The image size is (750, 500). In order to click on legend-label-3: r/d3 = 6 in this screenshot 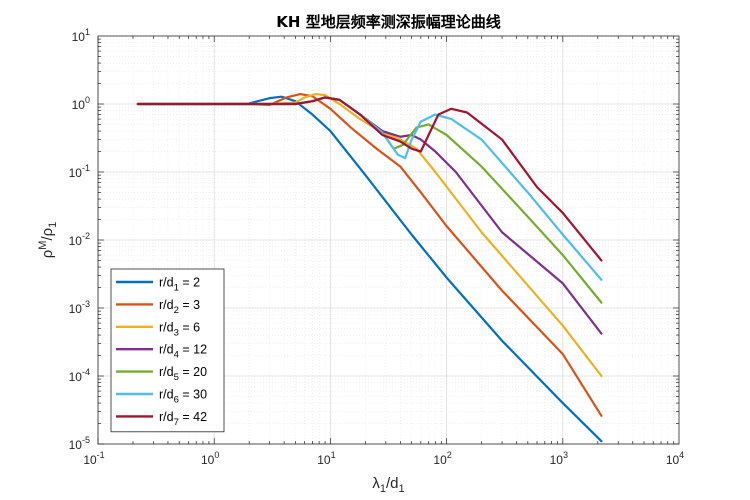, I will do `click(179, 329)`.